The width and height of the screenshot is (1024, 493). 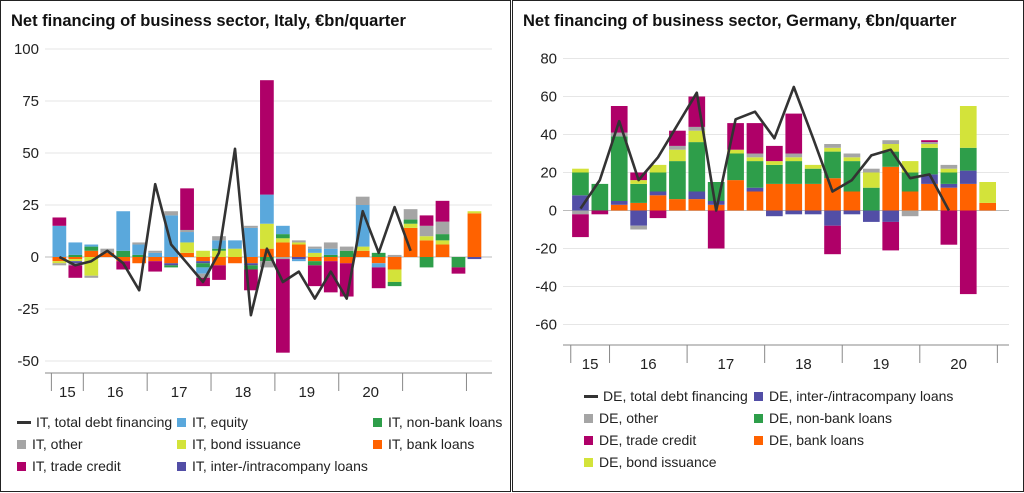 What do you see at coordinates (881, 364) in the screenshot?
I see `x-tick-label: 19` at bounding box center [881, 364].